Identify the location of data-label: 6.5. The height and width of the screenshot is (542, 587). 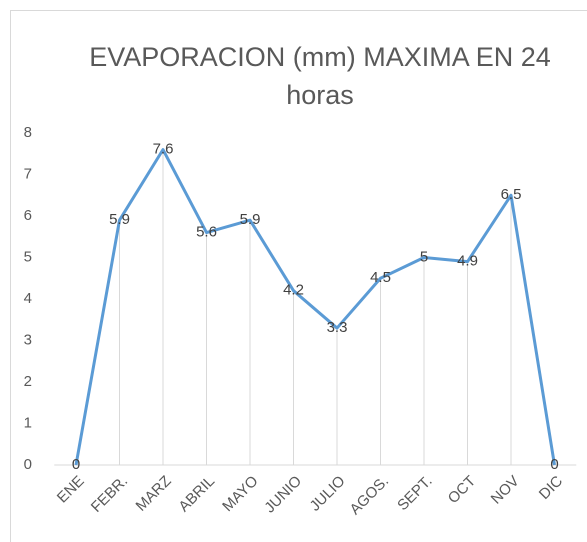
(511, 194).